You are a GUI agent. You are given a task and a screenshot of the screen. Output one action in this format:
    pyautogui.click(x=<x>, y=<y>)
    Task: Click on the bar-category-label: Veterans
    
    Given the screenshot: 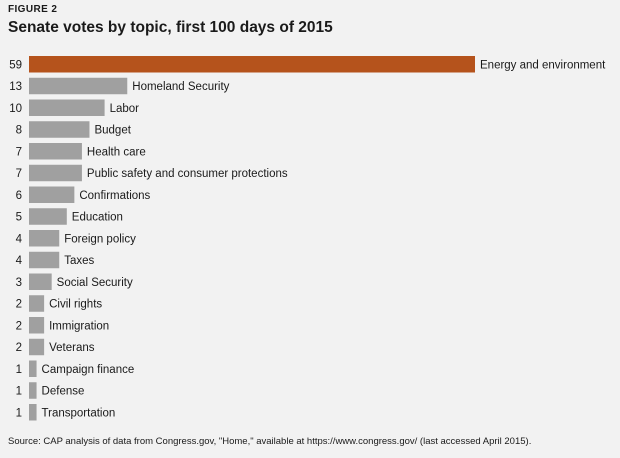 What is the action you would take?
    pyautogui.click(x=72, y=348)
    